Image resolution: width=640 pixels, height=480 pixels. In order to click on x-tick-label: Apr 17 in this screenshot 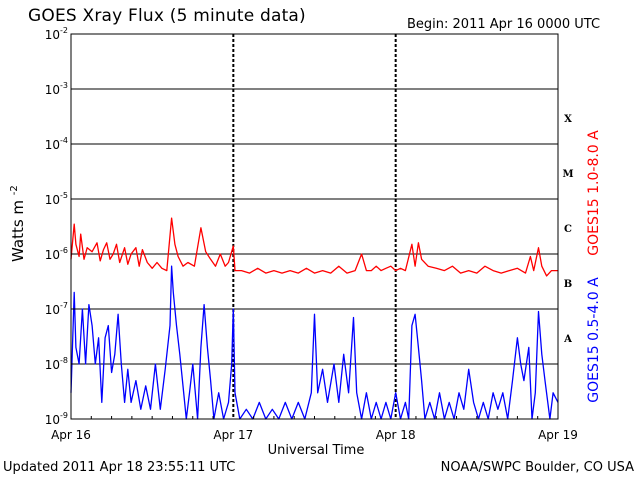, I will do `click(233, 435)`.